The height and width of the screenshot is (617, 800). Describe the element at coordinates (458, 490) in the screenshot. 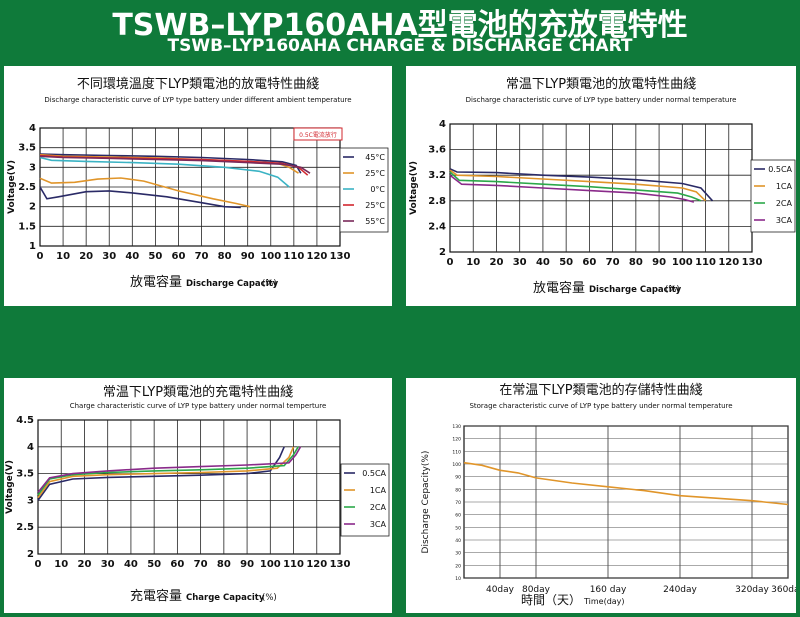

I see `y-tick-label: 80` at that location.